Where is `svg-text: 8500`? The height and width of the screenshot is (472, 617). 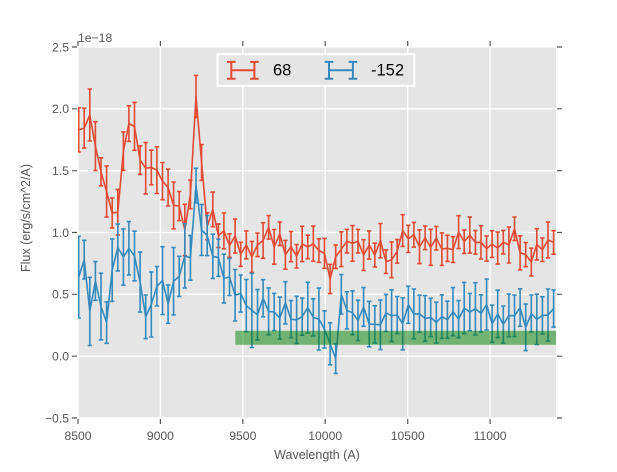 svg-text: 8500 is located at coordinates (77, 436).